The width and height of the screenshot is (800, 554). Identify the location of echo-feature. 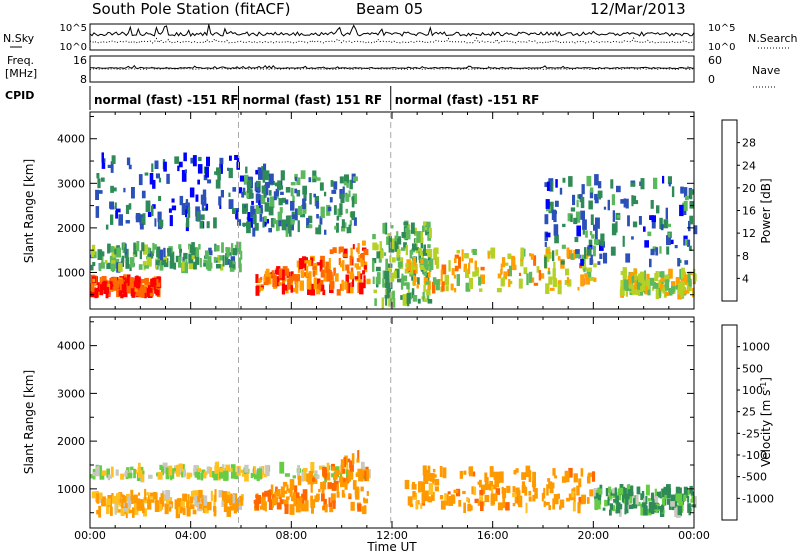
(313, 268).